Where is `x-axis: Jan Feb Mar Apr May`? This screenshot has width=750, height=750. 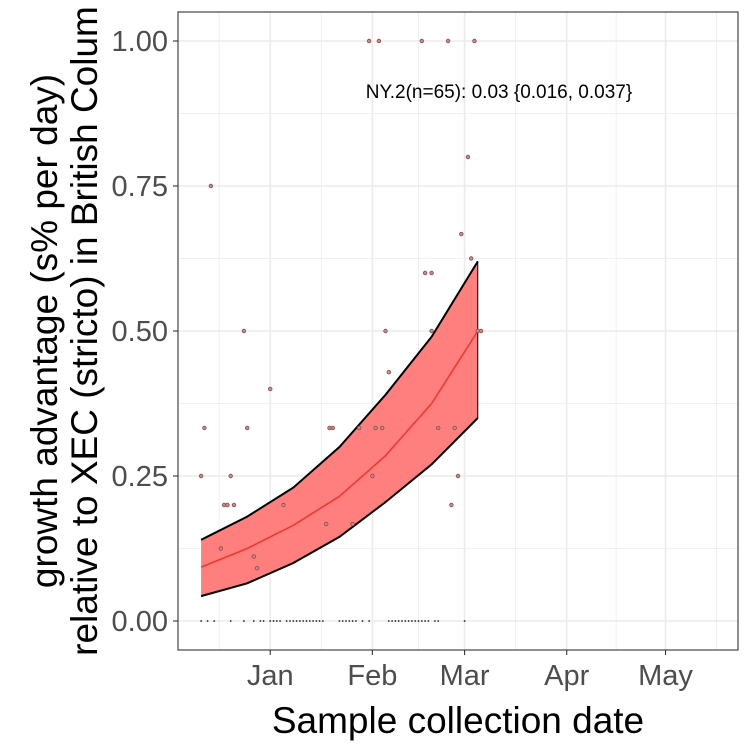 x-axis: Jan Feb Mar Apr May is located at coordinates (470, 671).